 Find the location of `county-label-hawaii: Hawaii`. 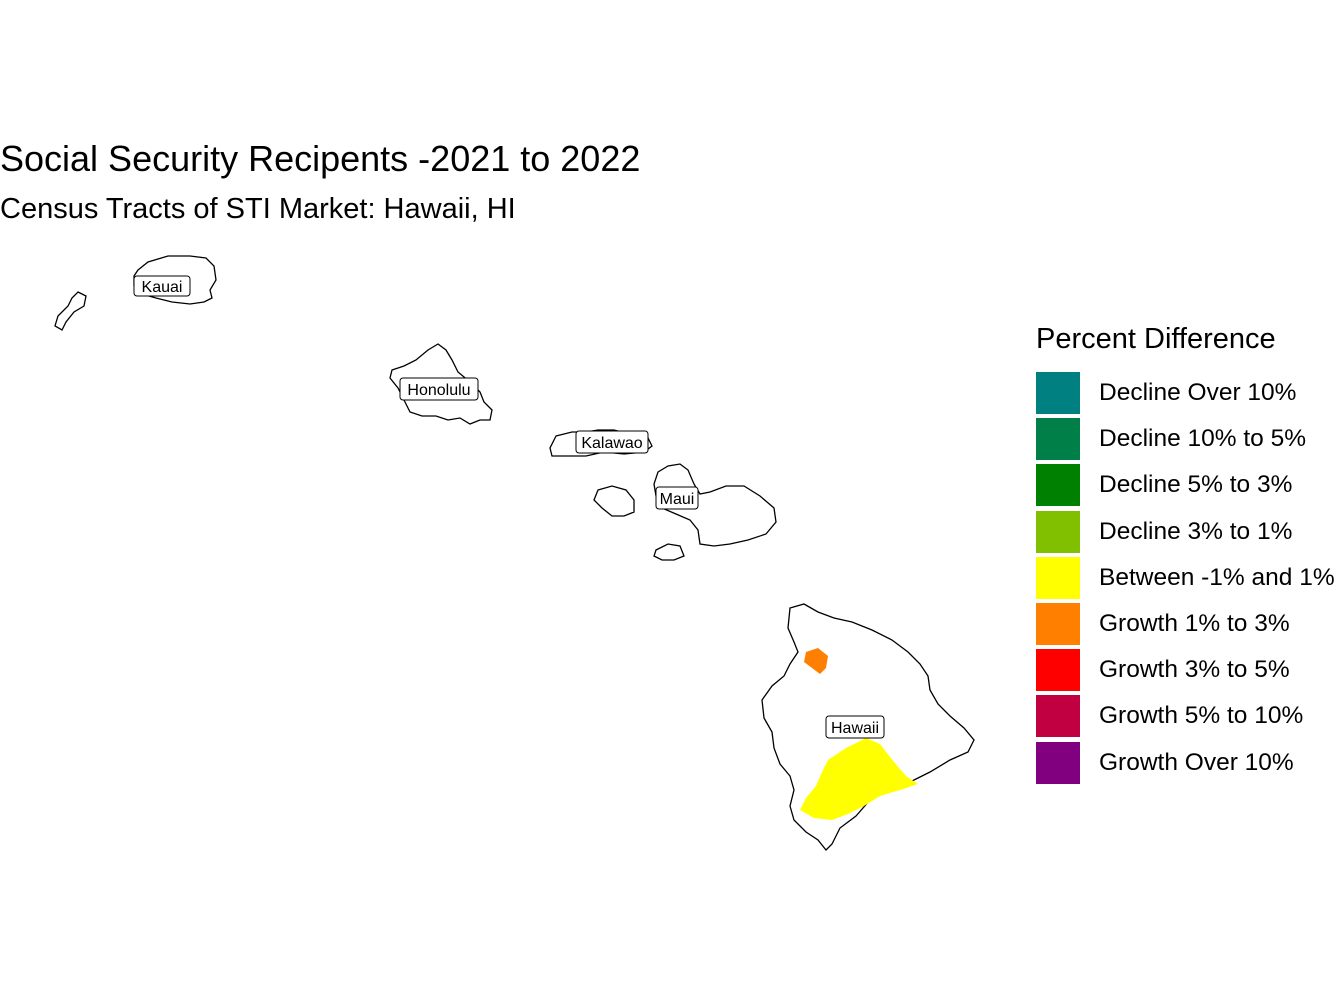

county-label-hawaii: Hawaii is located at coordinates (855, 727).